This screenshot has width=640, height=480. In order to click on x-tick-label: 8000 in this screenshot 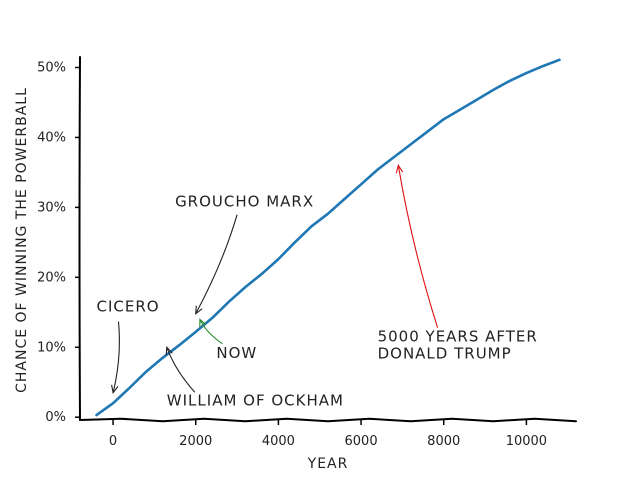, I will do `click(443, 441)`.